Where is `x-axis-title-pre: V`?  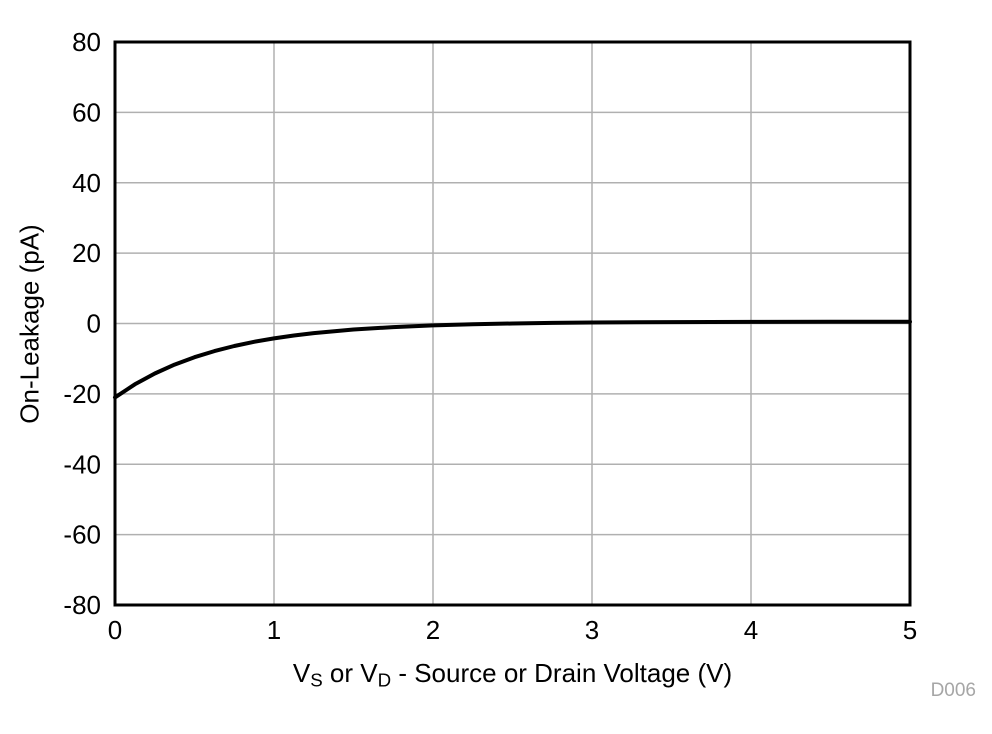 x-axis-title-pre: V is located at coordinates (301, 673).